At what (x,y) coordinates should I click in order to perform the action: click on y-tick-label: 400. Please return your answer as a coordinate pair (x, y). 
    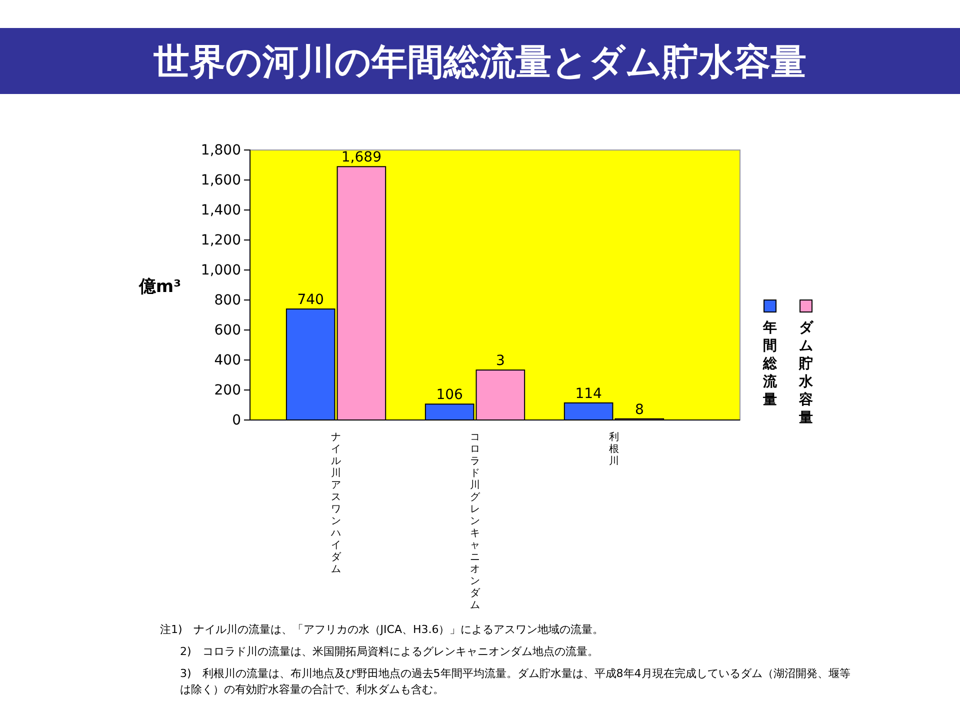
    Looking at the image, I should click on (227, 360).